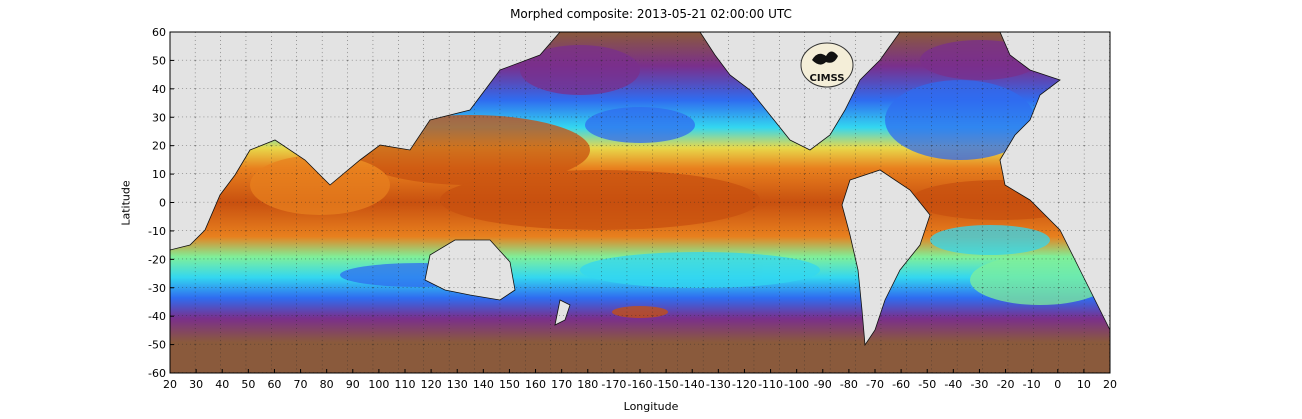 The image size is (1302, 419). I want to click on x-tick-label: 120, so click(431, 384).